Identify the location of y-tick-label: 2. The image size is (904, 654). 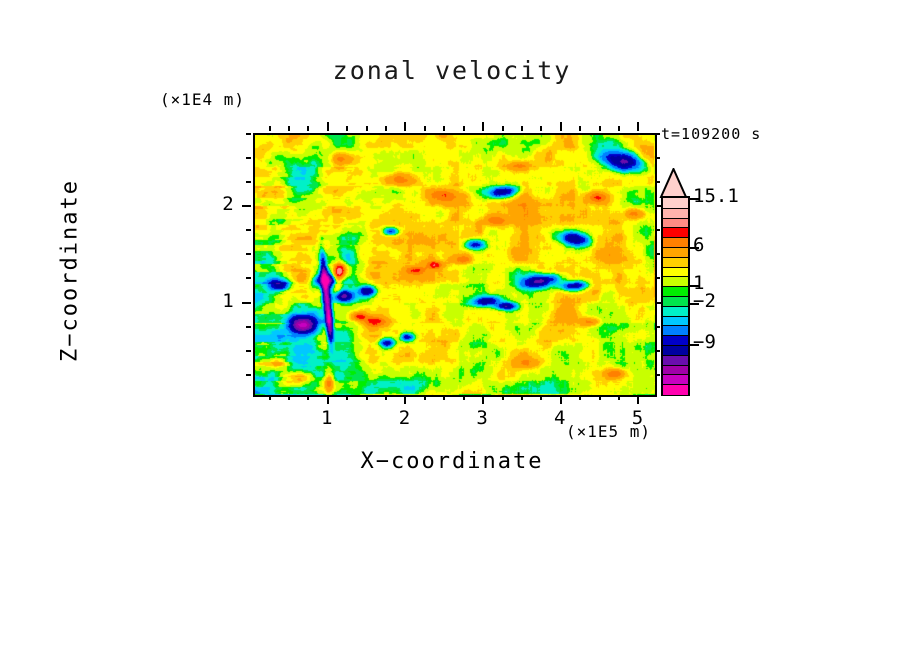
(228, 204).